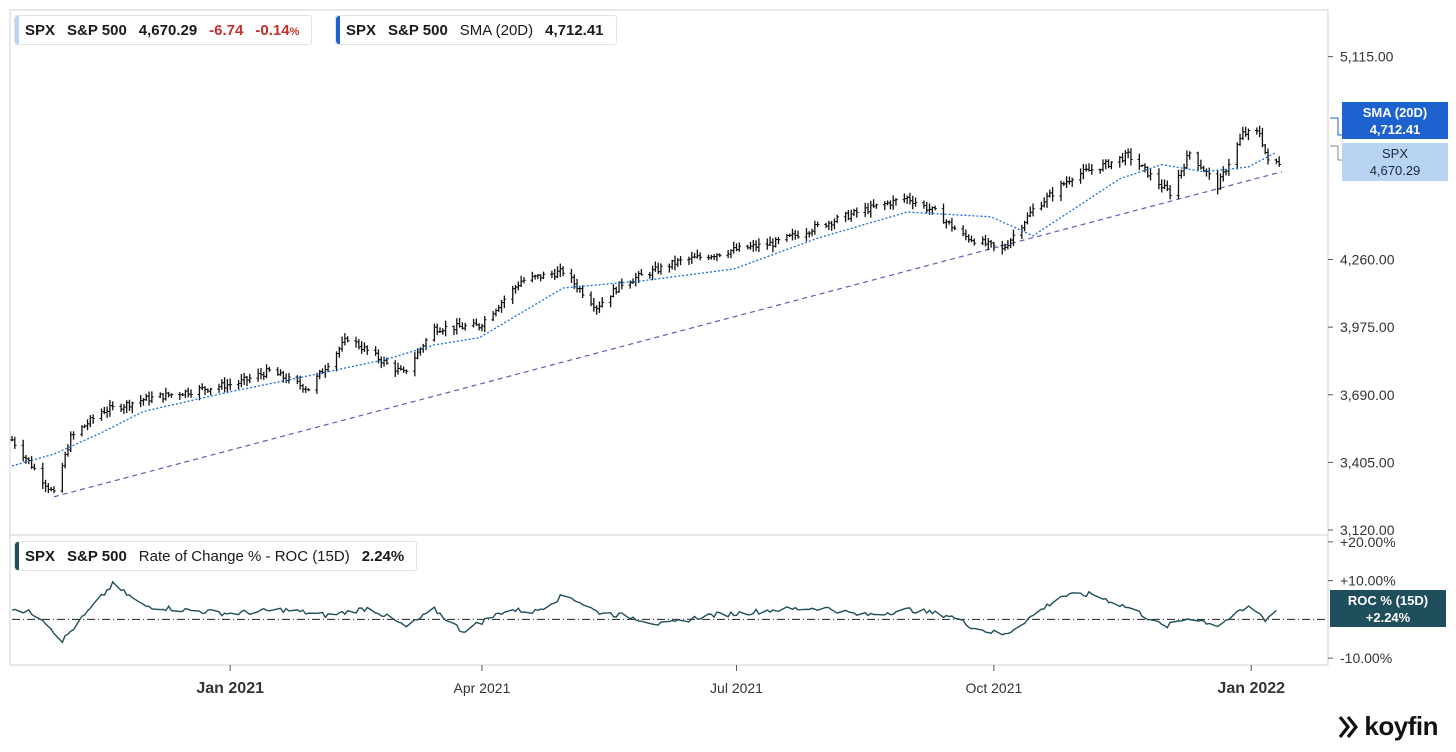 This screenshot has height=752, width=1456. What do you see at coordinates (1336, 126) in the screenshot?
I see `tag-connector` at bounding box center [1336, 126].